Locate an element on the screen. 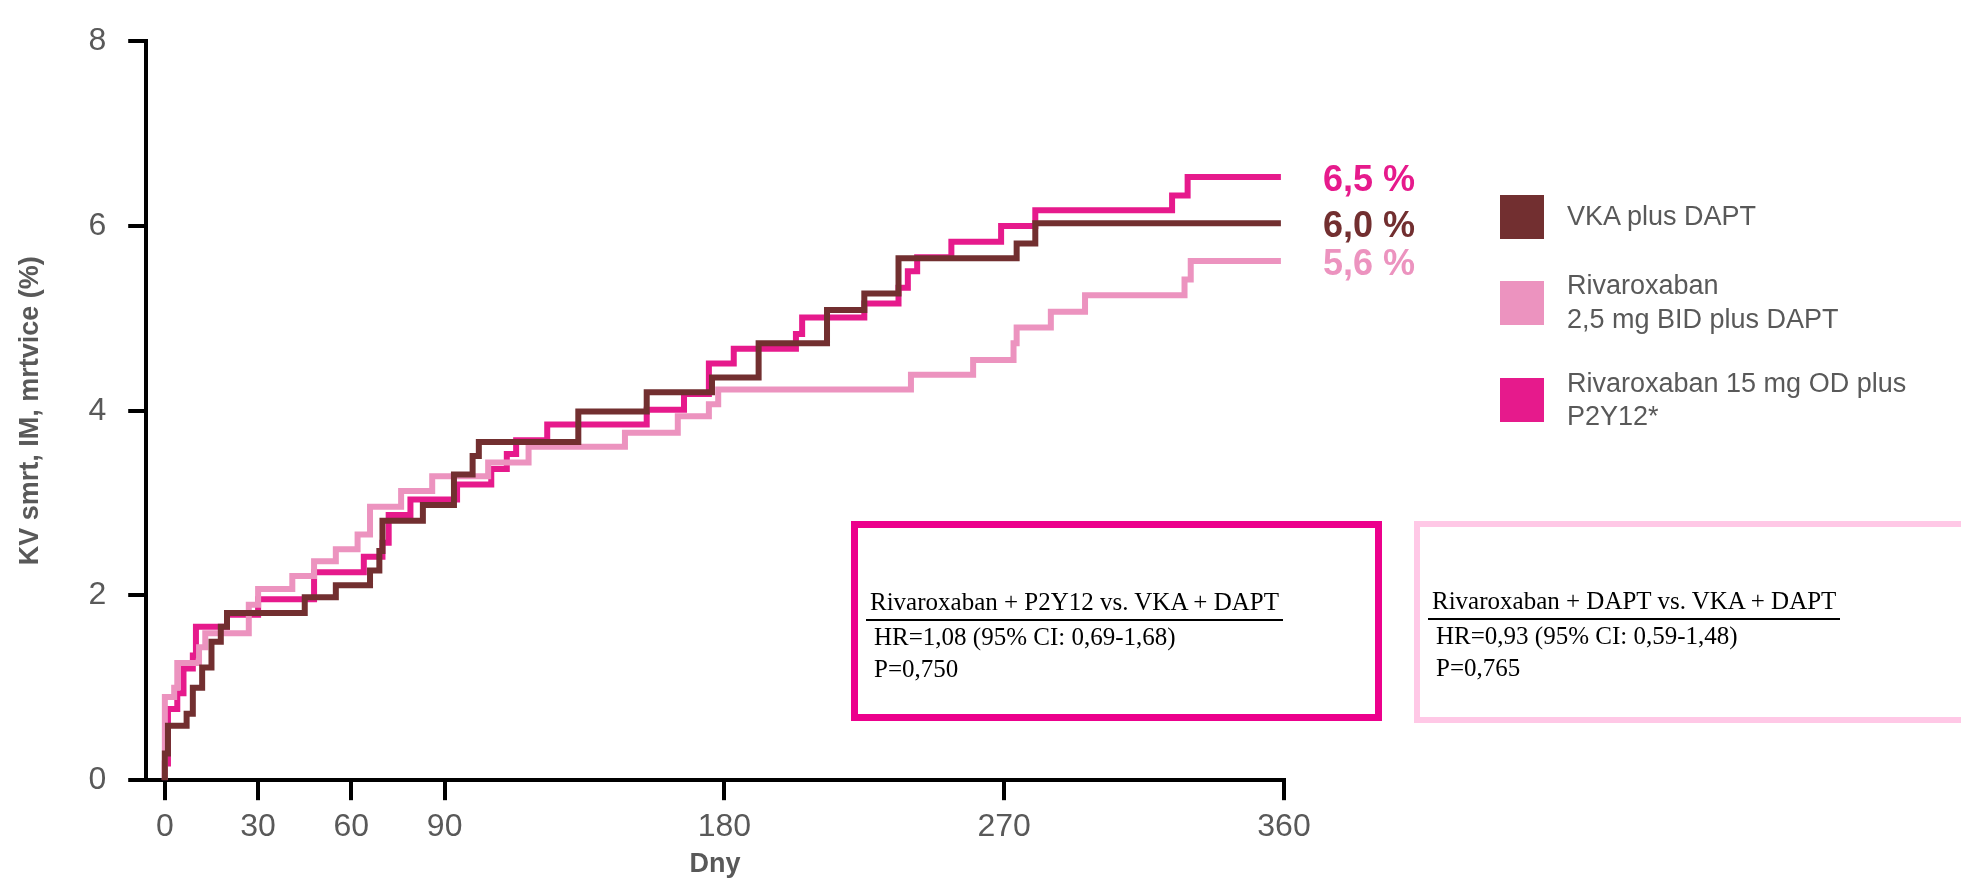 The image size is (1961, 885). legend-label: VKA plus DAPT is located at coordinates (1662, 217).